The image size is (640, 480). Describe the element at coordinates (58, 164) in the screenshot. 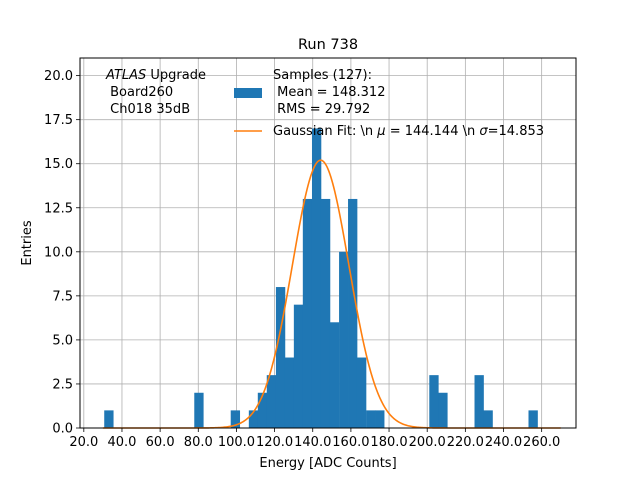

I see `y-tick-label: 15.0` at that location.